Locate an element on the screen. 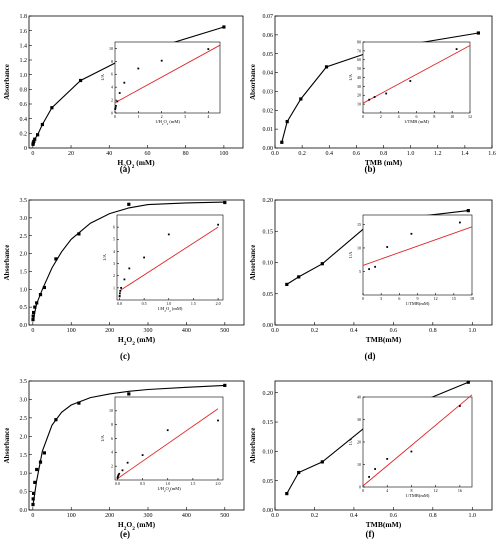 This screenshot has width=503, height=550. panel-5-inset-data-point is located at coordinates (127, 462).